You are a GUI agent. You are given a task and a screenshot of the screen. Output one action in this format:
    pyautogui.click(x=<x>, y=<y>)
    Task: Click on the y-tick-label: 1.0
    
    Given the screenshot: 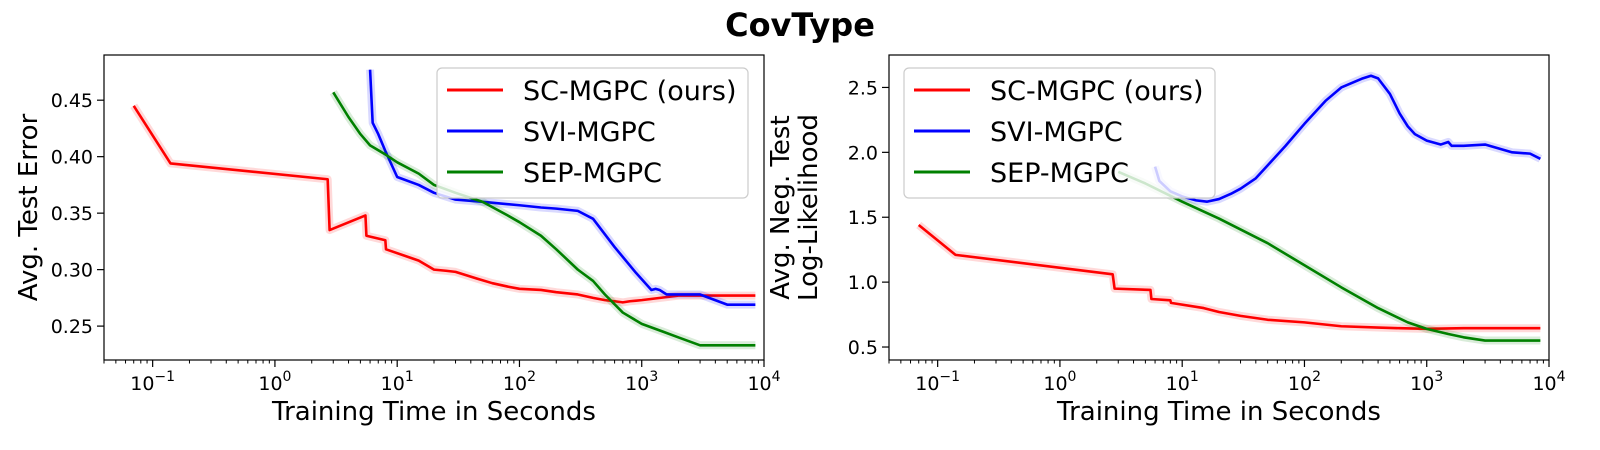 What is the action you would take?
    pyautogui.click(x=863, y=283)
    